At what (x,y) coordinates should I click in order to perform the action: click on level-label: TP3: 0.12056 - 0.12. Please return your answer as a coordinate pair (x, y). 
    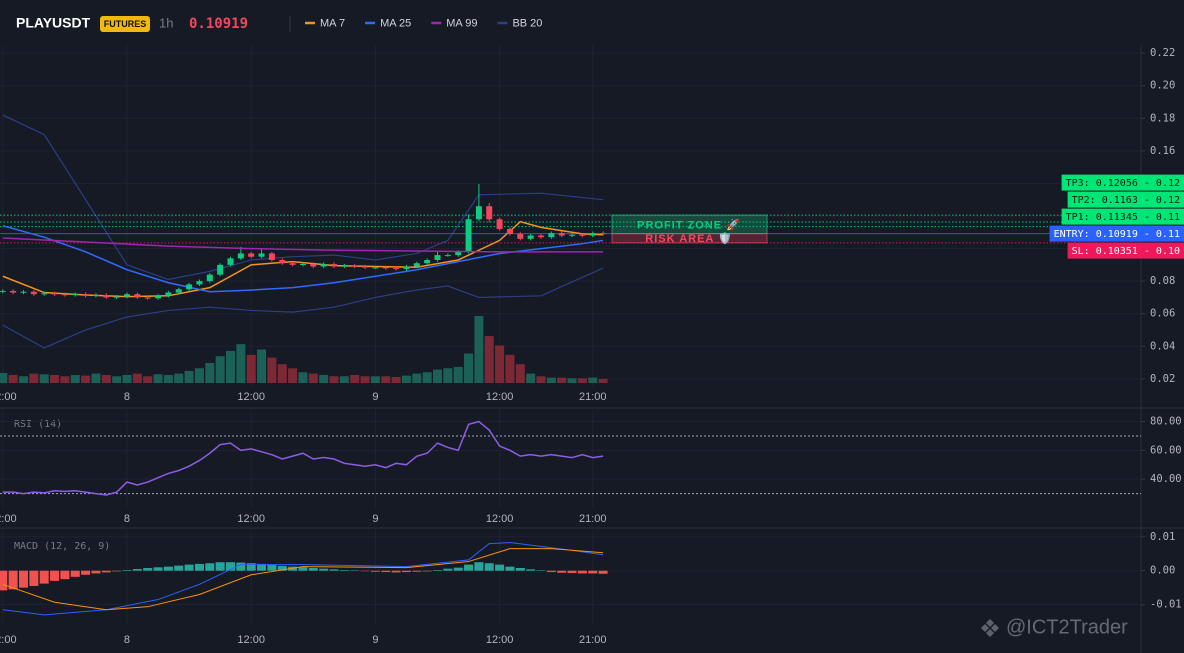
    Looking at the image, I should click on (1123, 183).